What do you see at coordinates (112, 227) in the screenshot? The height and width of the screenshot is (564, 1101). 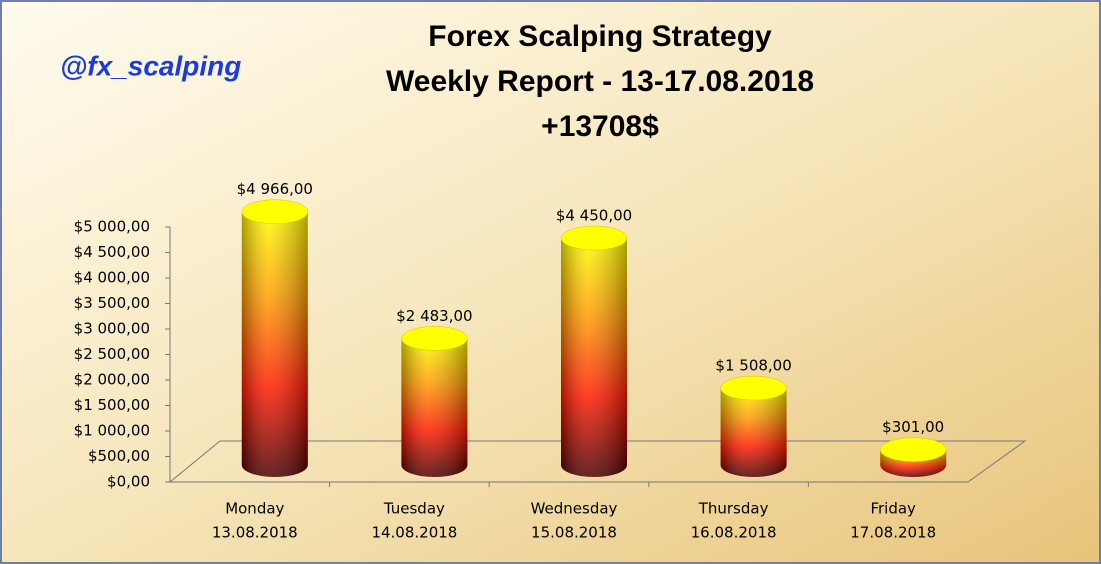 I see `y-tick-label: $5 000,00` at bounding box center [112, 227].